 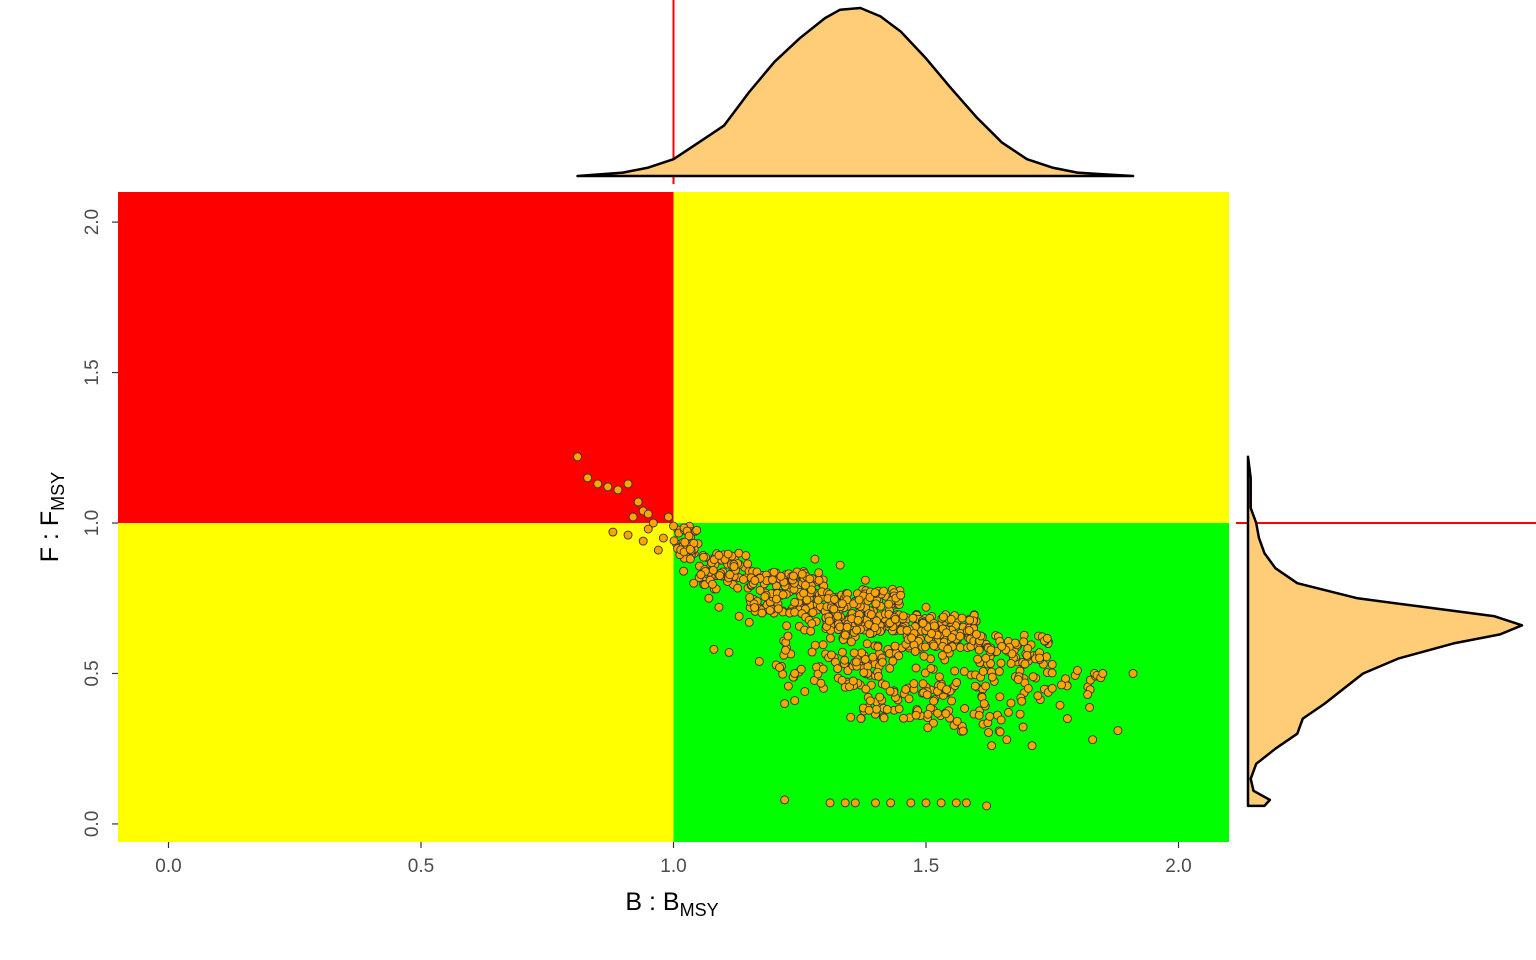 I want to click on quadrant-overfished-only, so click(x=396, y=682).